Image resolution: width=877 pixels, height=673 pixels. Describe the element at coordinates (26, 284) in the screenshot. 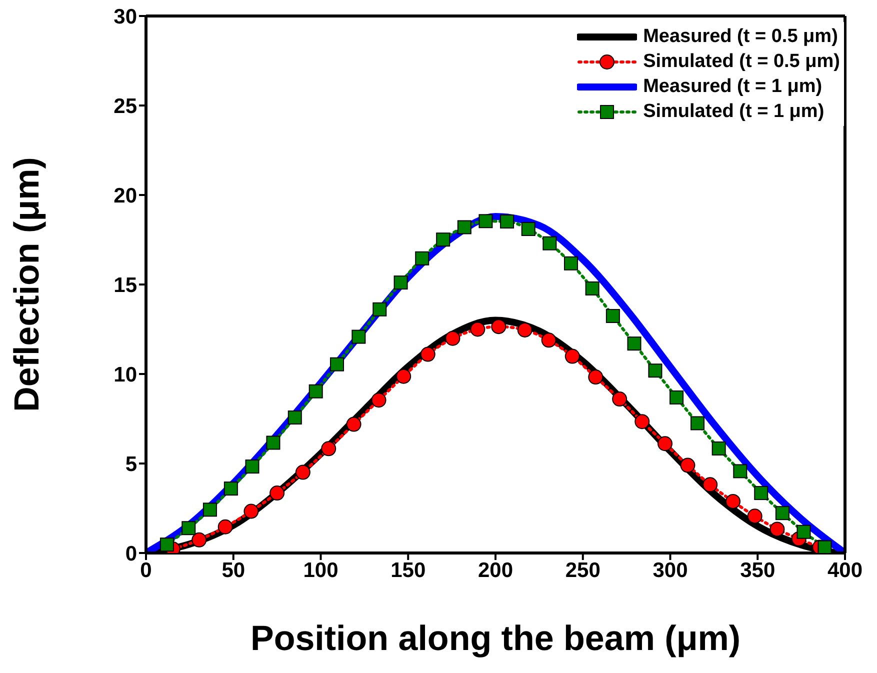

I see `y-axis-title: Deflection (μm)` at that location.